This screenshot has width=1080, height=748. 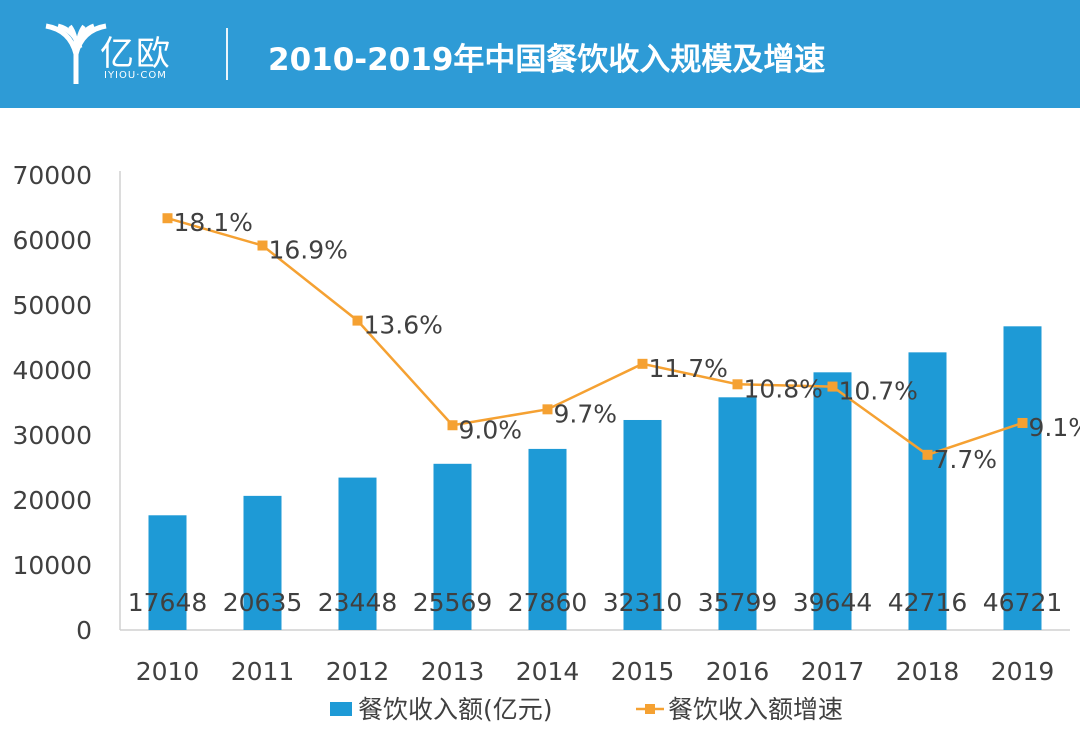 What do you see at coordinates (52, 305) in the screenshot?
I see `y-tick-label: 50000` at bounding box center [52, 305].